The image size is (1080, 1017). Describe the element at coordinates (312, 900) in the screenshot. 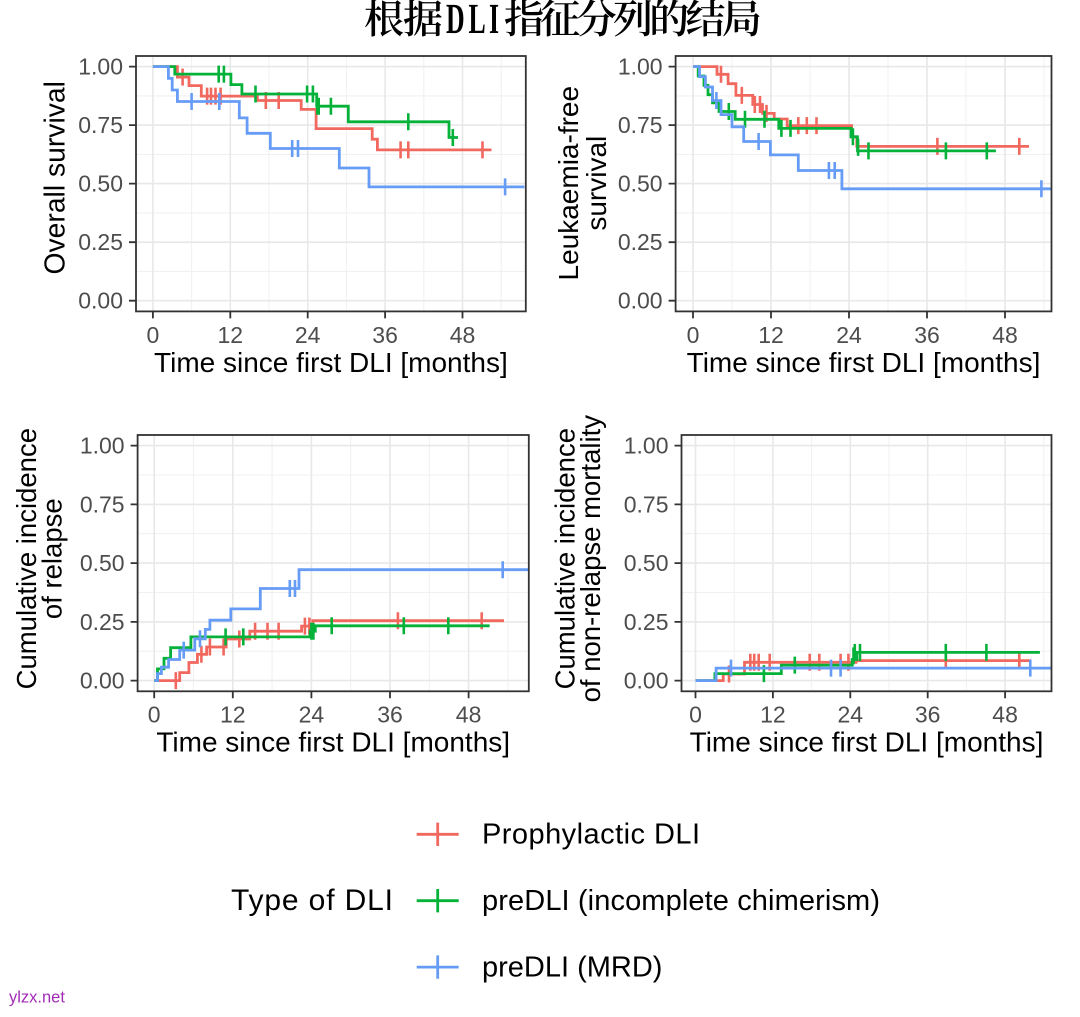

I see `svg-text: Type of DLI` at that location.